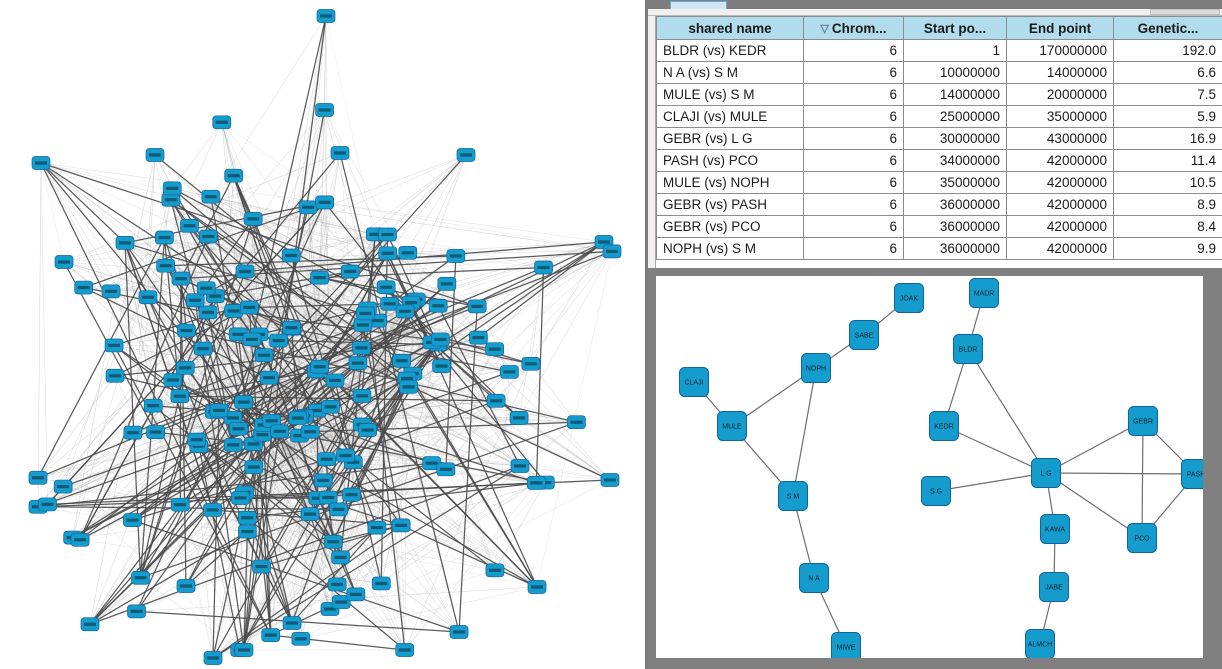 Image resolution: width=1222 pixels, height=669 pixels. What do you see at coordinates (939, 248) in the screenshot?
I see `table-row: NOPH (vs) S M 6 36000000 42000000 9.9` at bounding box center [939, 248].